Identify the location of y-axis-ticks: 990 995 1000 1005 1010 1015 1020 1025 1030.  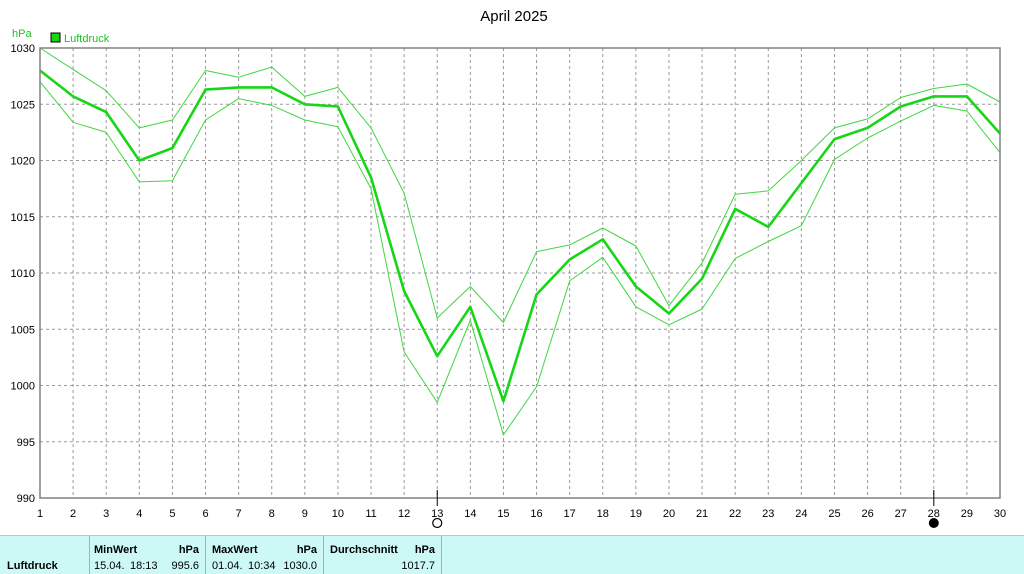
(23, 274).